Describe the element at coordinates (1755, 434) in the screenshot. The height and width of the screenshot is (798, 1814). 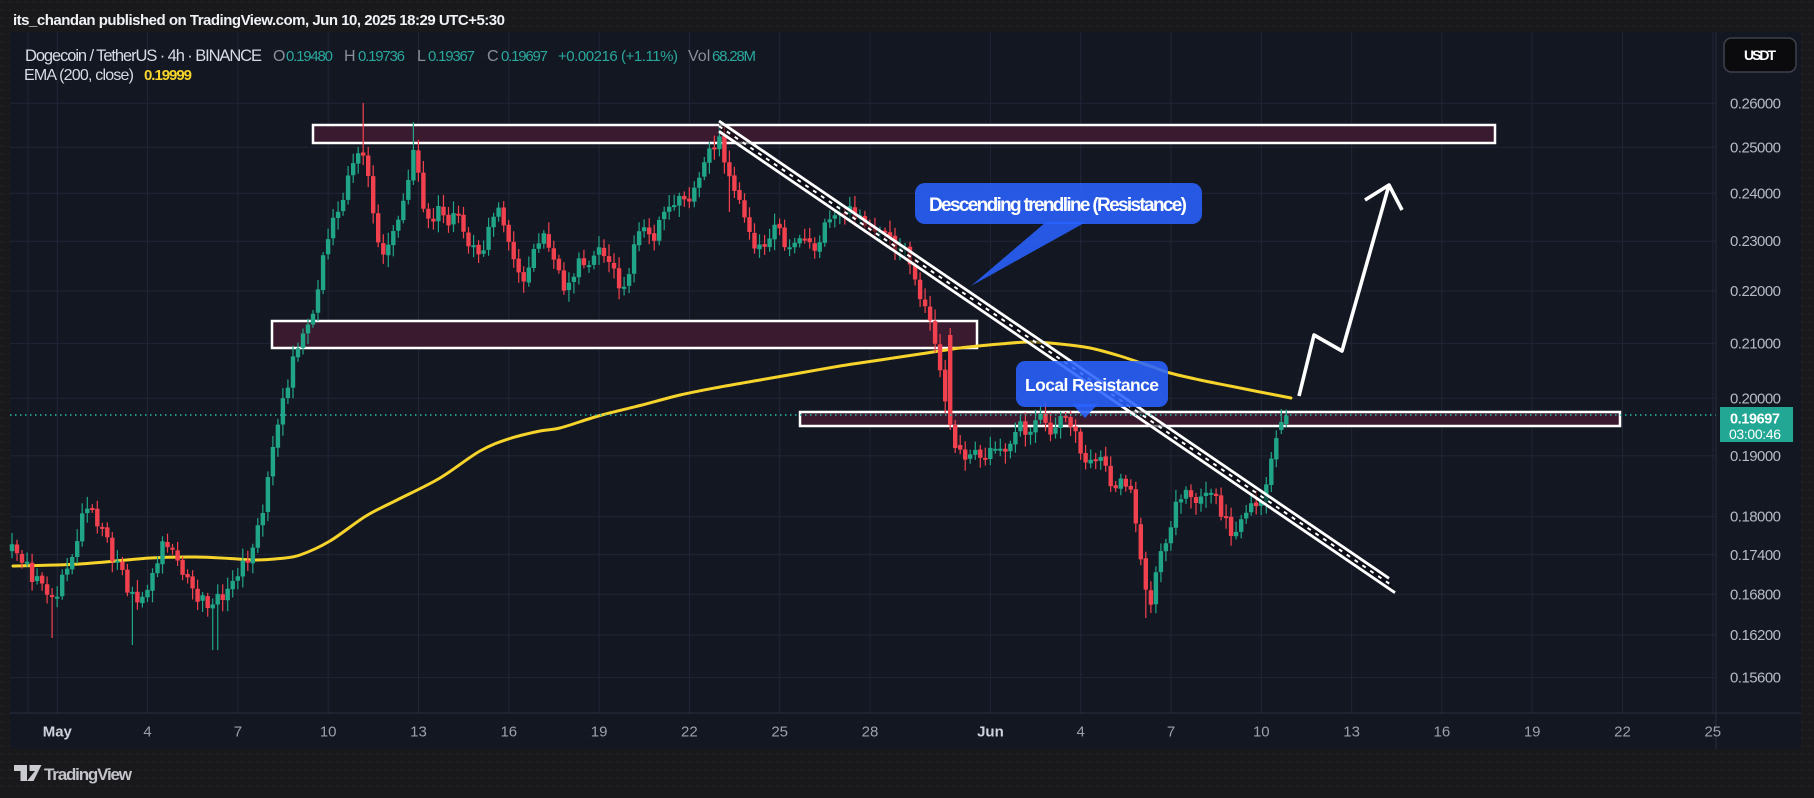
I see `svg-text: 03:00:46` at that location.